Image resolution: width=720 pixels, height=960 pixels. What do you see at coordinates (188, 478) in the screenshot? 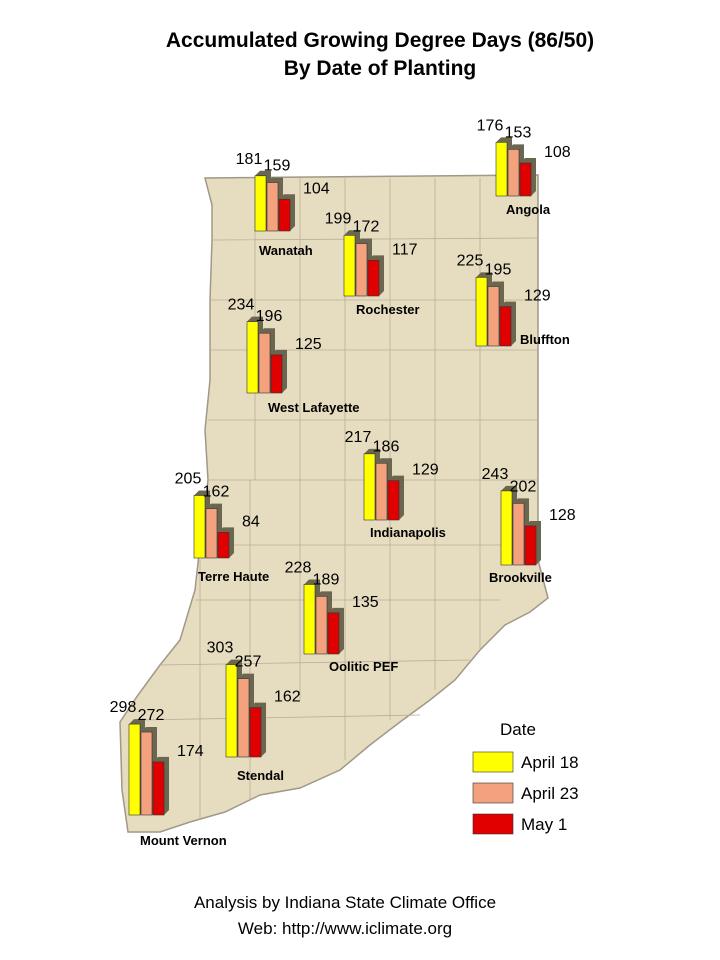
I see `value-label: 205` at bounding box center [188, 478].